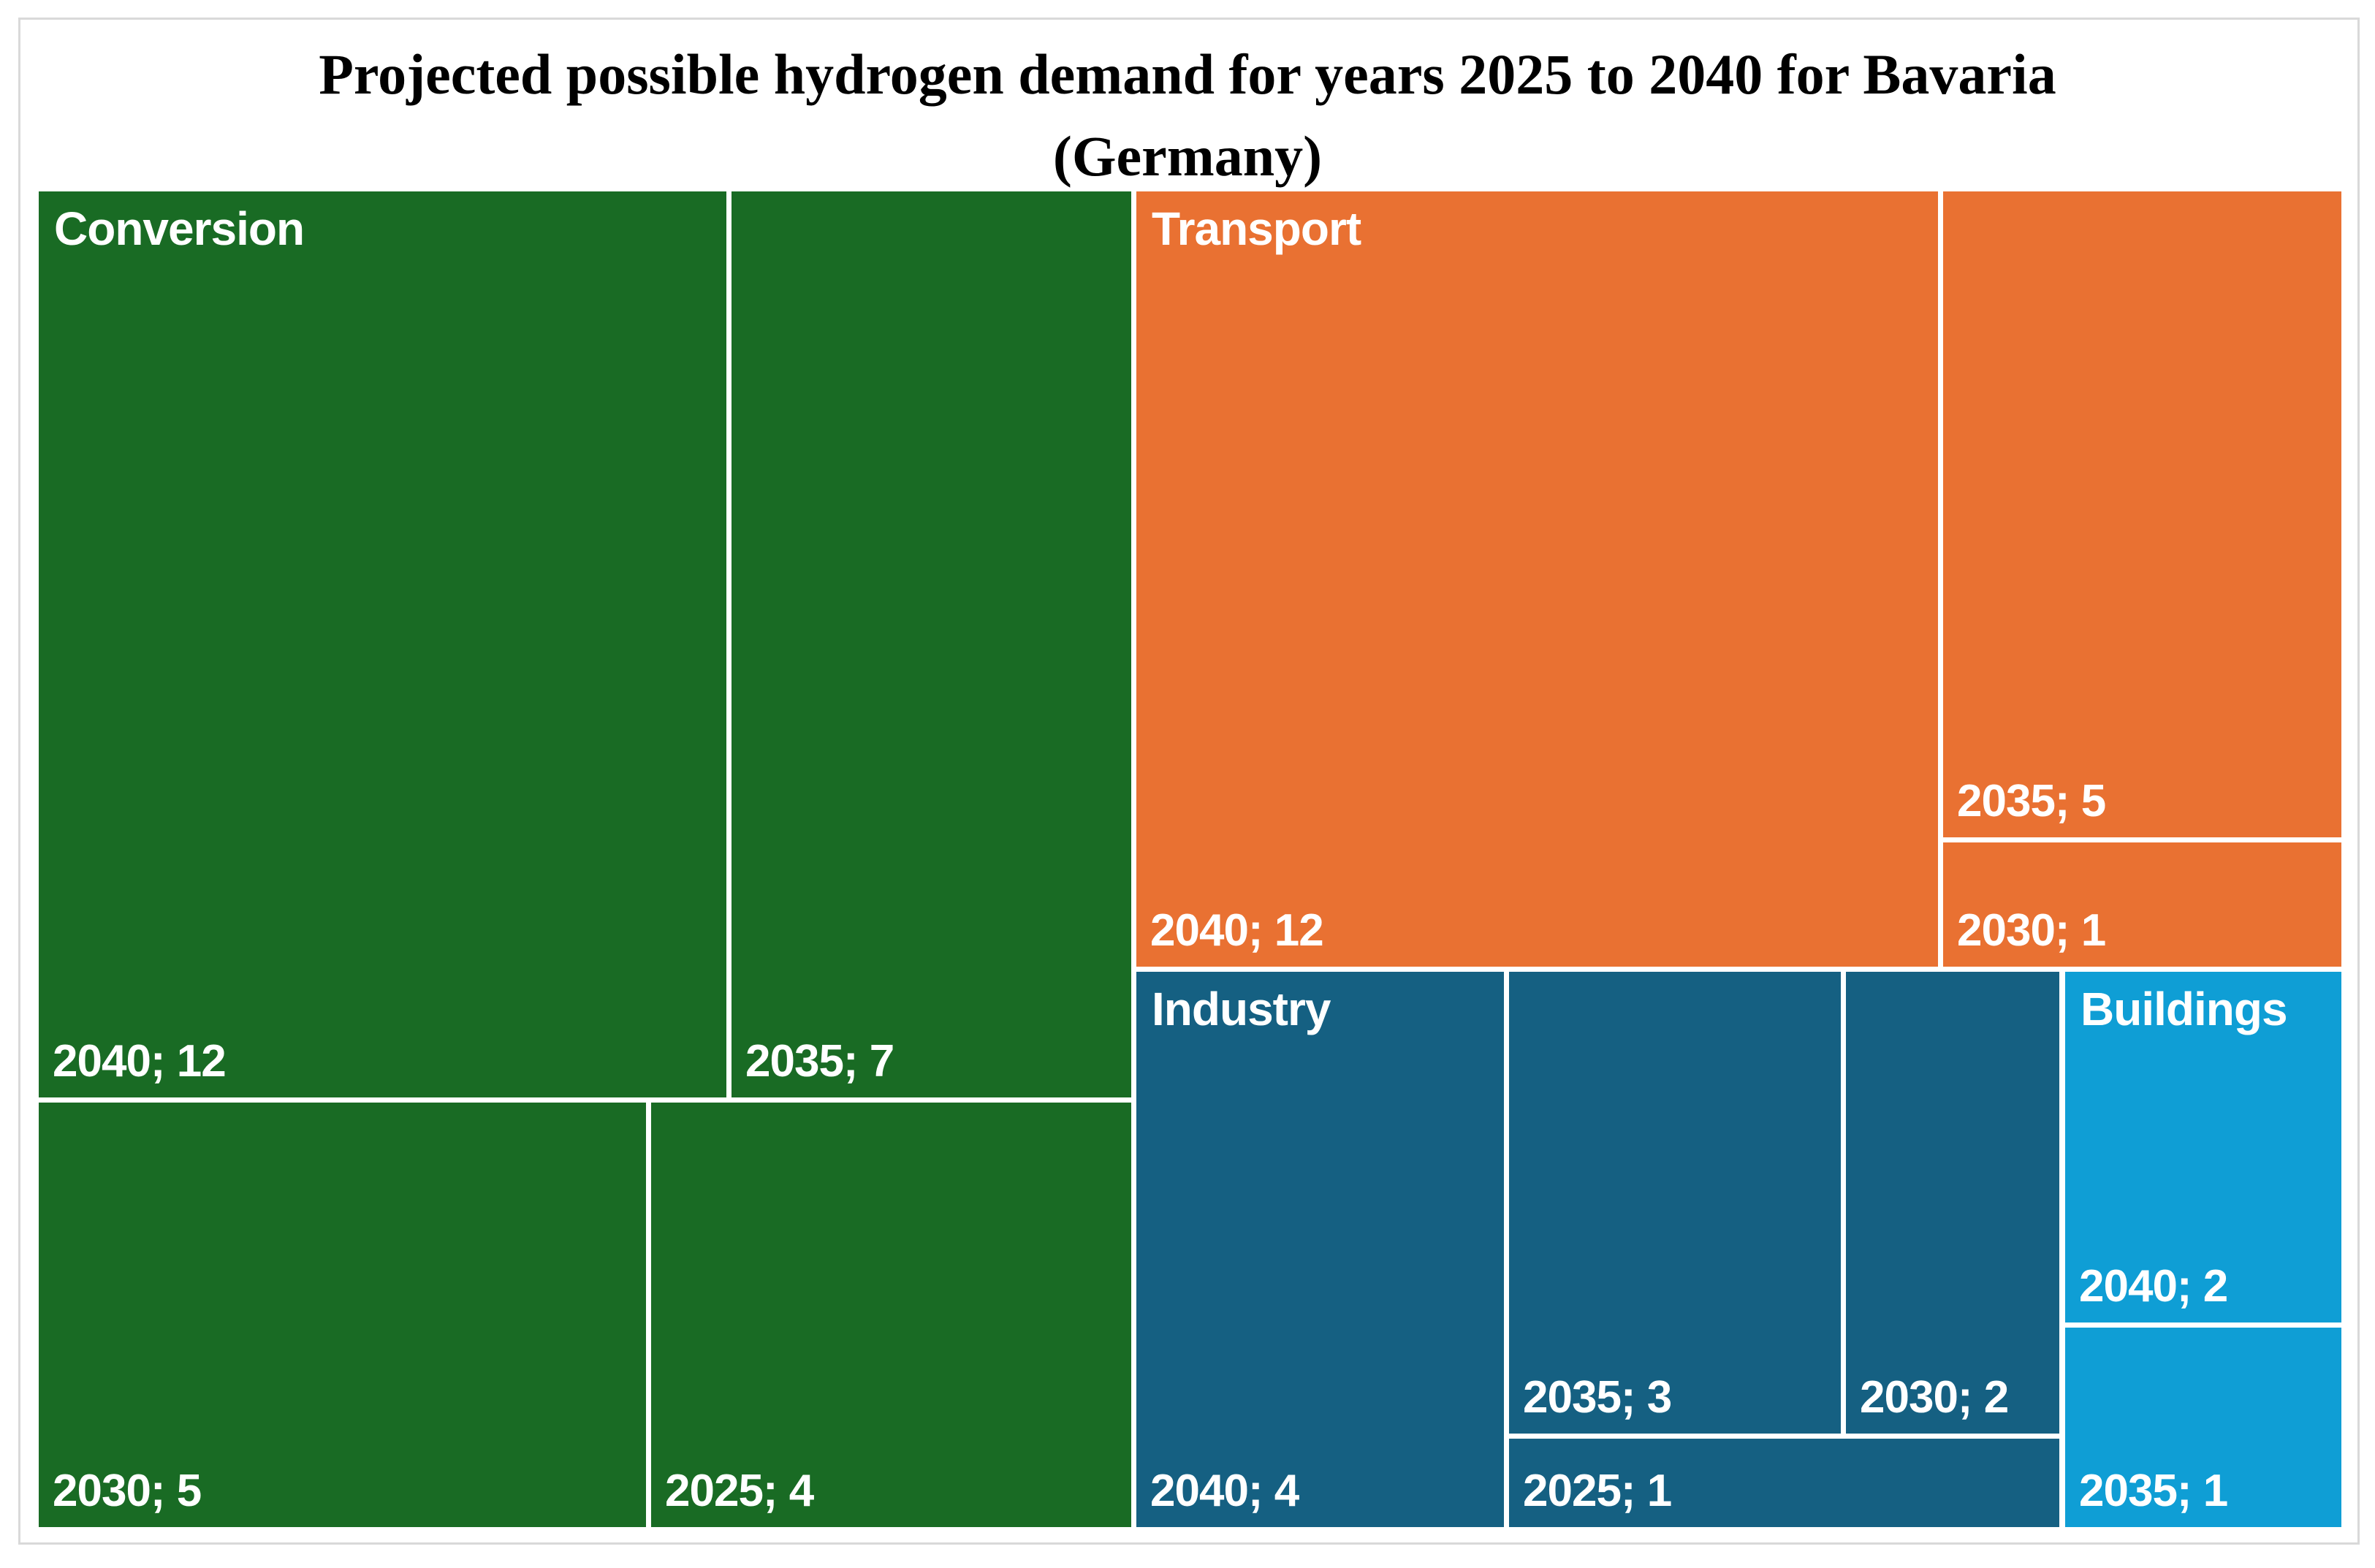  I want to click on tile-transport-2035: 2035; 5, so click(2142, 514).